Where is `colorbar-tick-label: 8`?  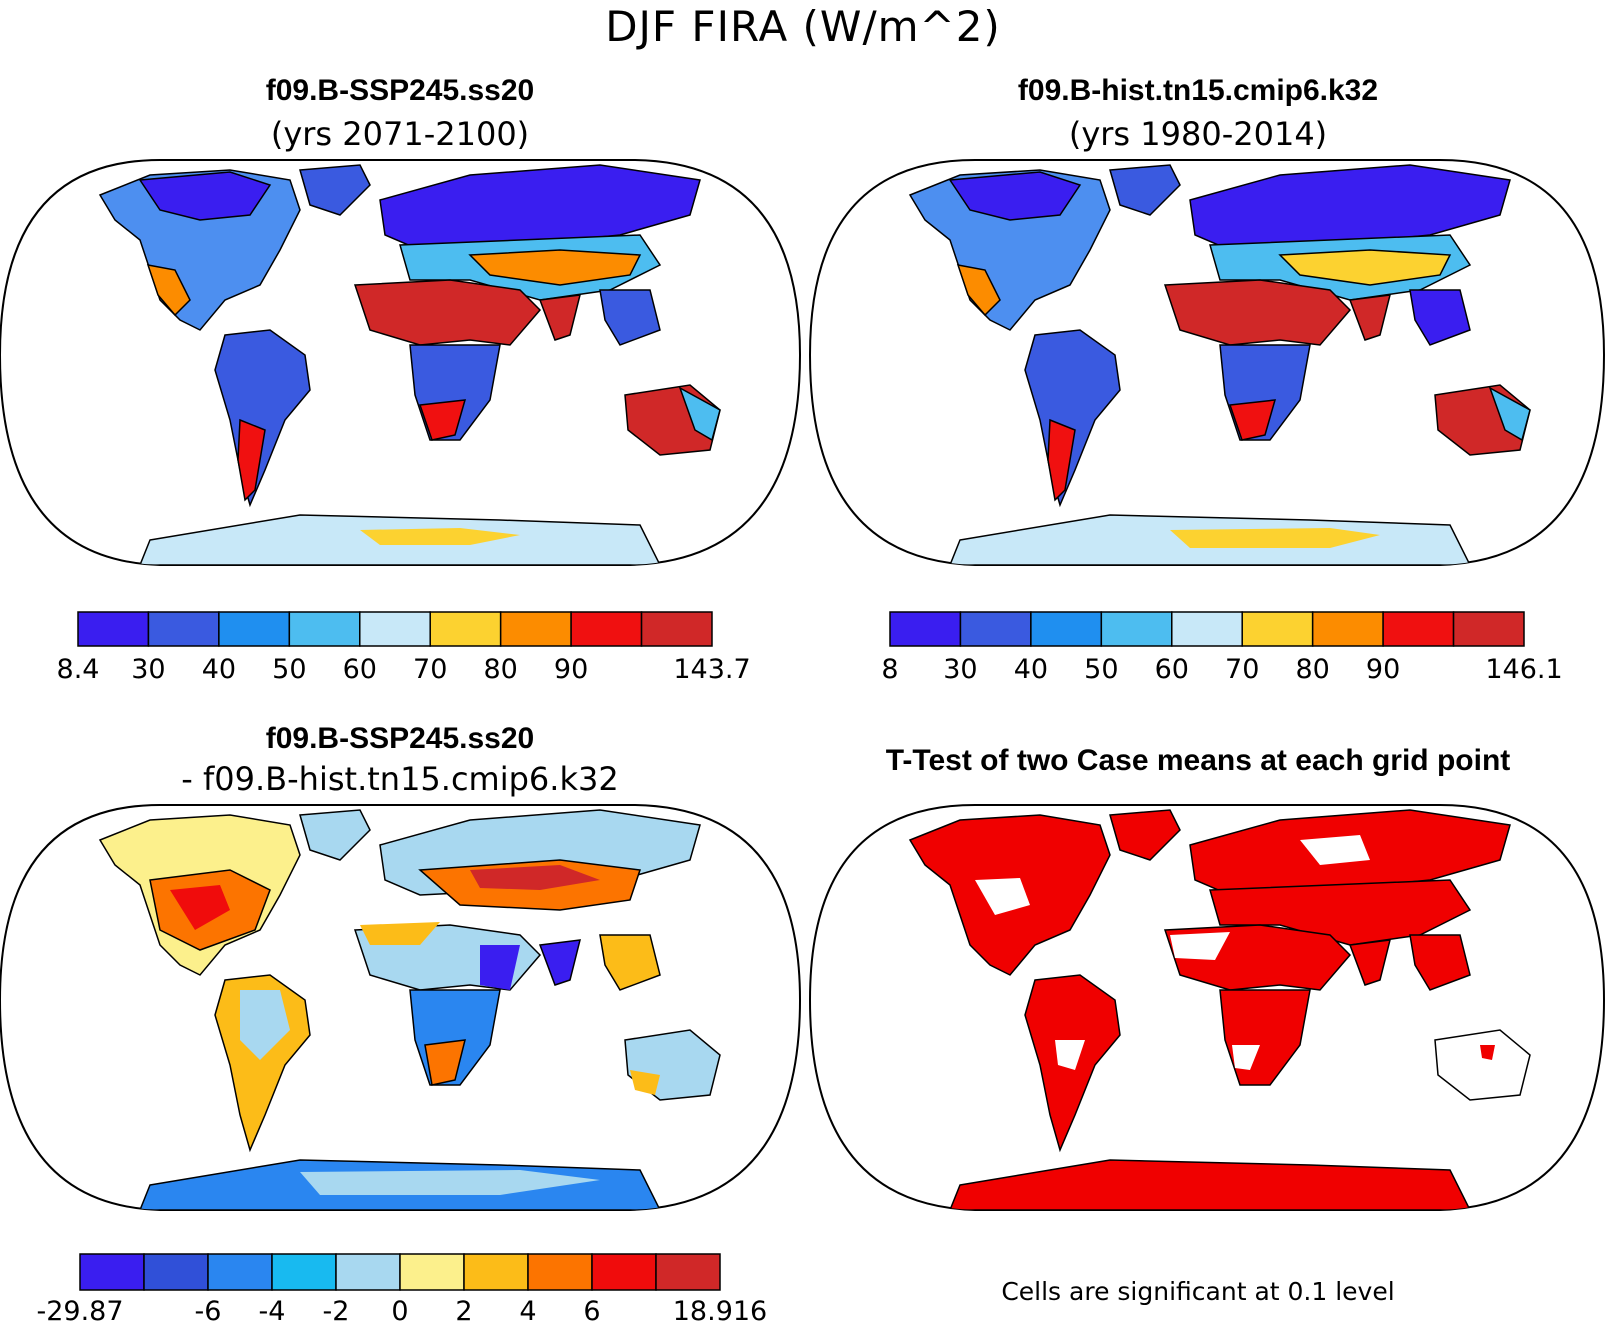 colorbar-tick-label: 8 is located at coordinates (889, 669).